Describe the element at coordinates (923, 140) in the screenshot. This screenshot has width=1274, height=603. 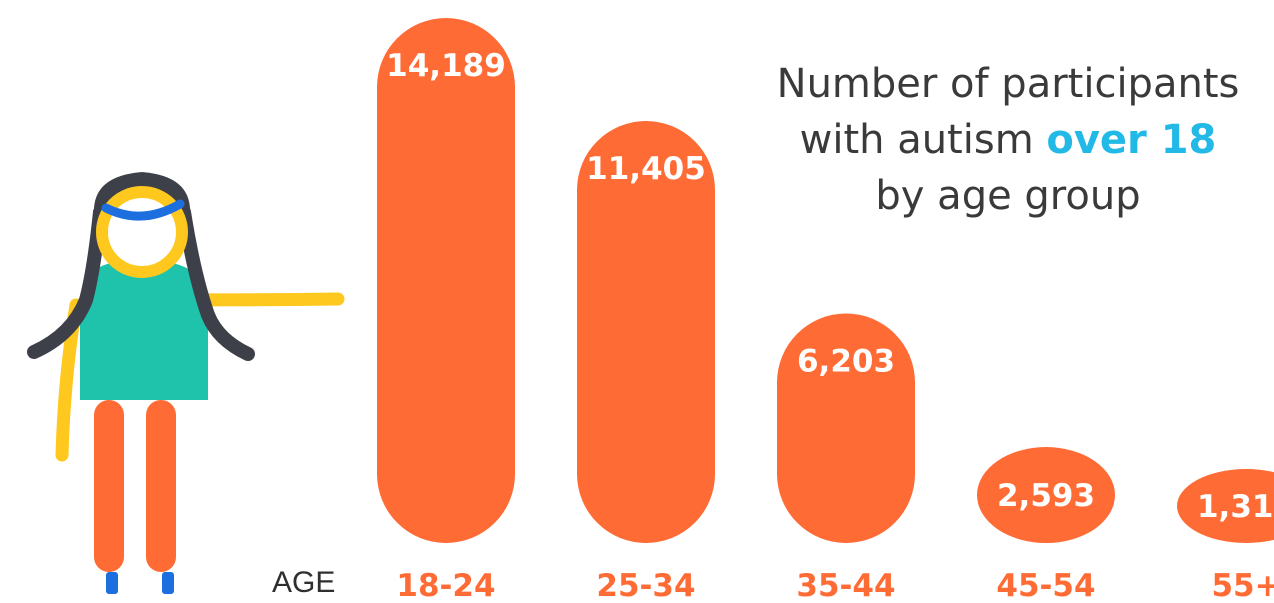
I see `title-line-2-prefix: with autism` at that location.